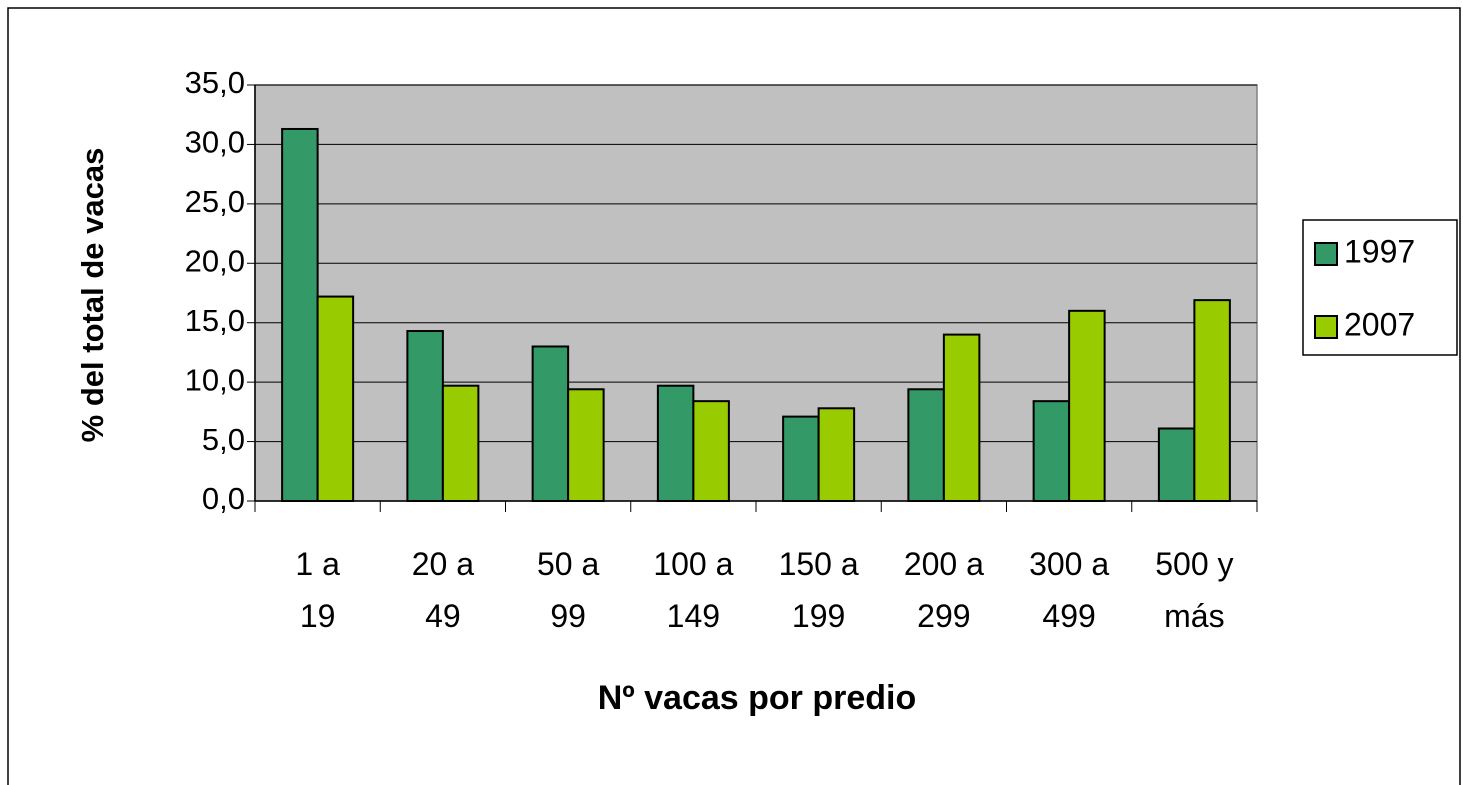 The image size is (1463, 785). Describe the element at coordinates (818, 590) in the screenshot. I see `x-tick-label: 150 a 199` at that location.